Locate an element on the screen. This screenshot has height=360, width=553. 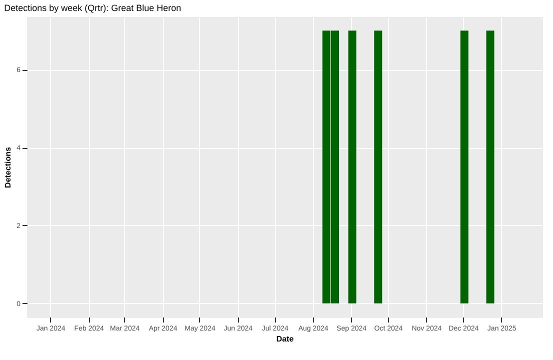
y-axis-title: Detections is located at coordinates (8, 167).